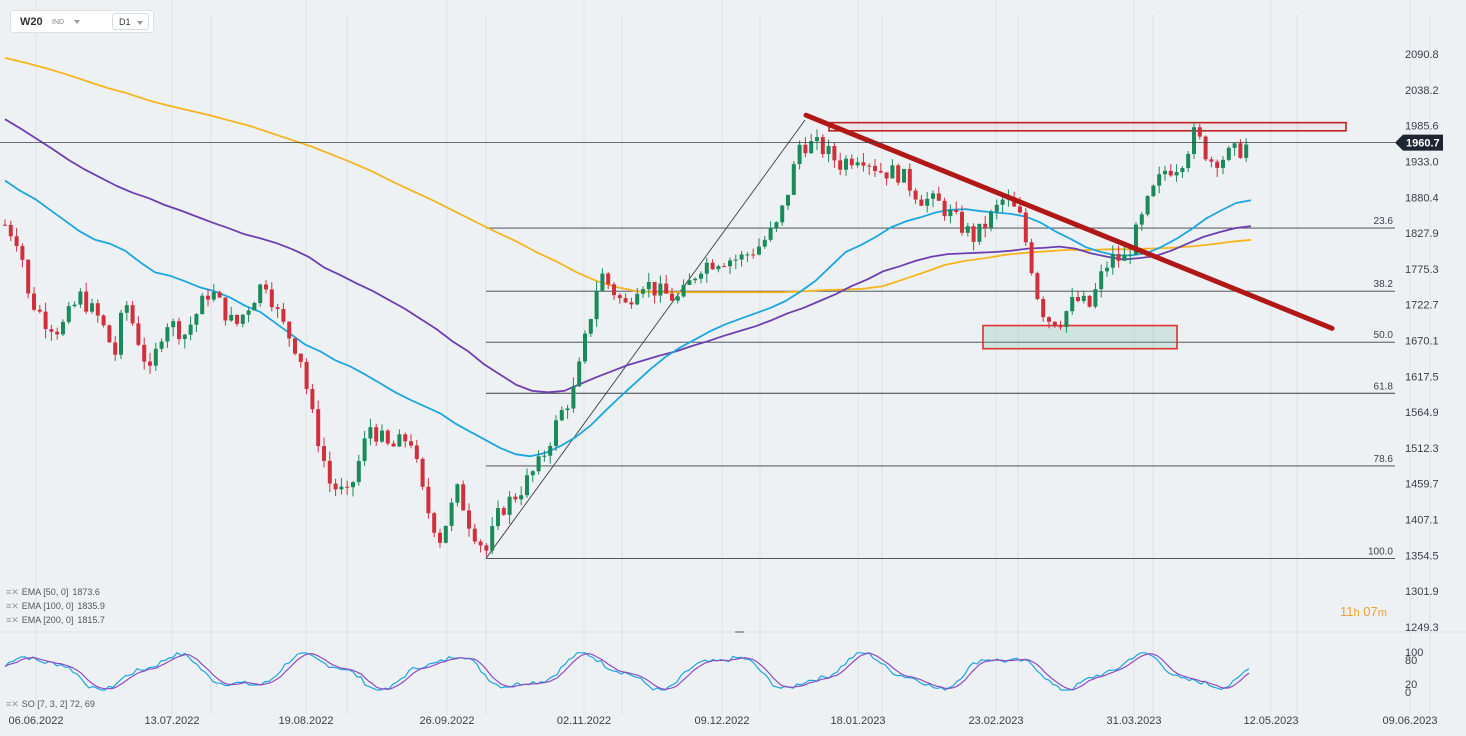 This screenshot has height=736, width=1466. Describe the element at coordinates (53, 592) in the screenshot. I see `ema50-legend: ≡✕ EMA [50, 0] 1873.6` at that location.